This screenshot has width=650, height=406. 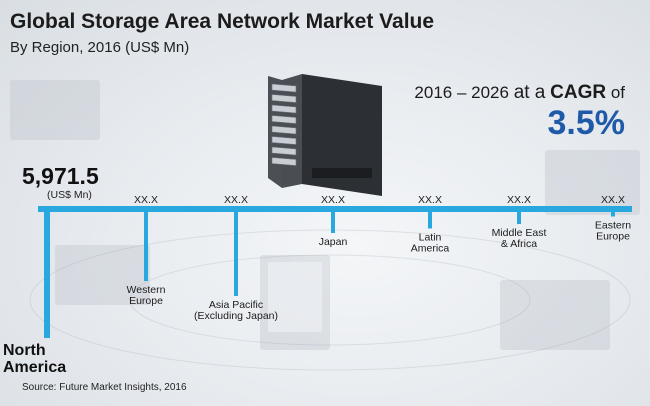 I want to click on source-note: Source: Future Market Insights, 2016, so click(x=104, y=387).